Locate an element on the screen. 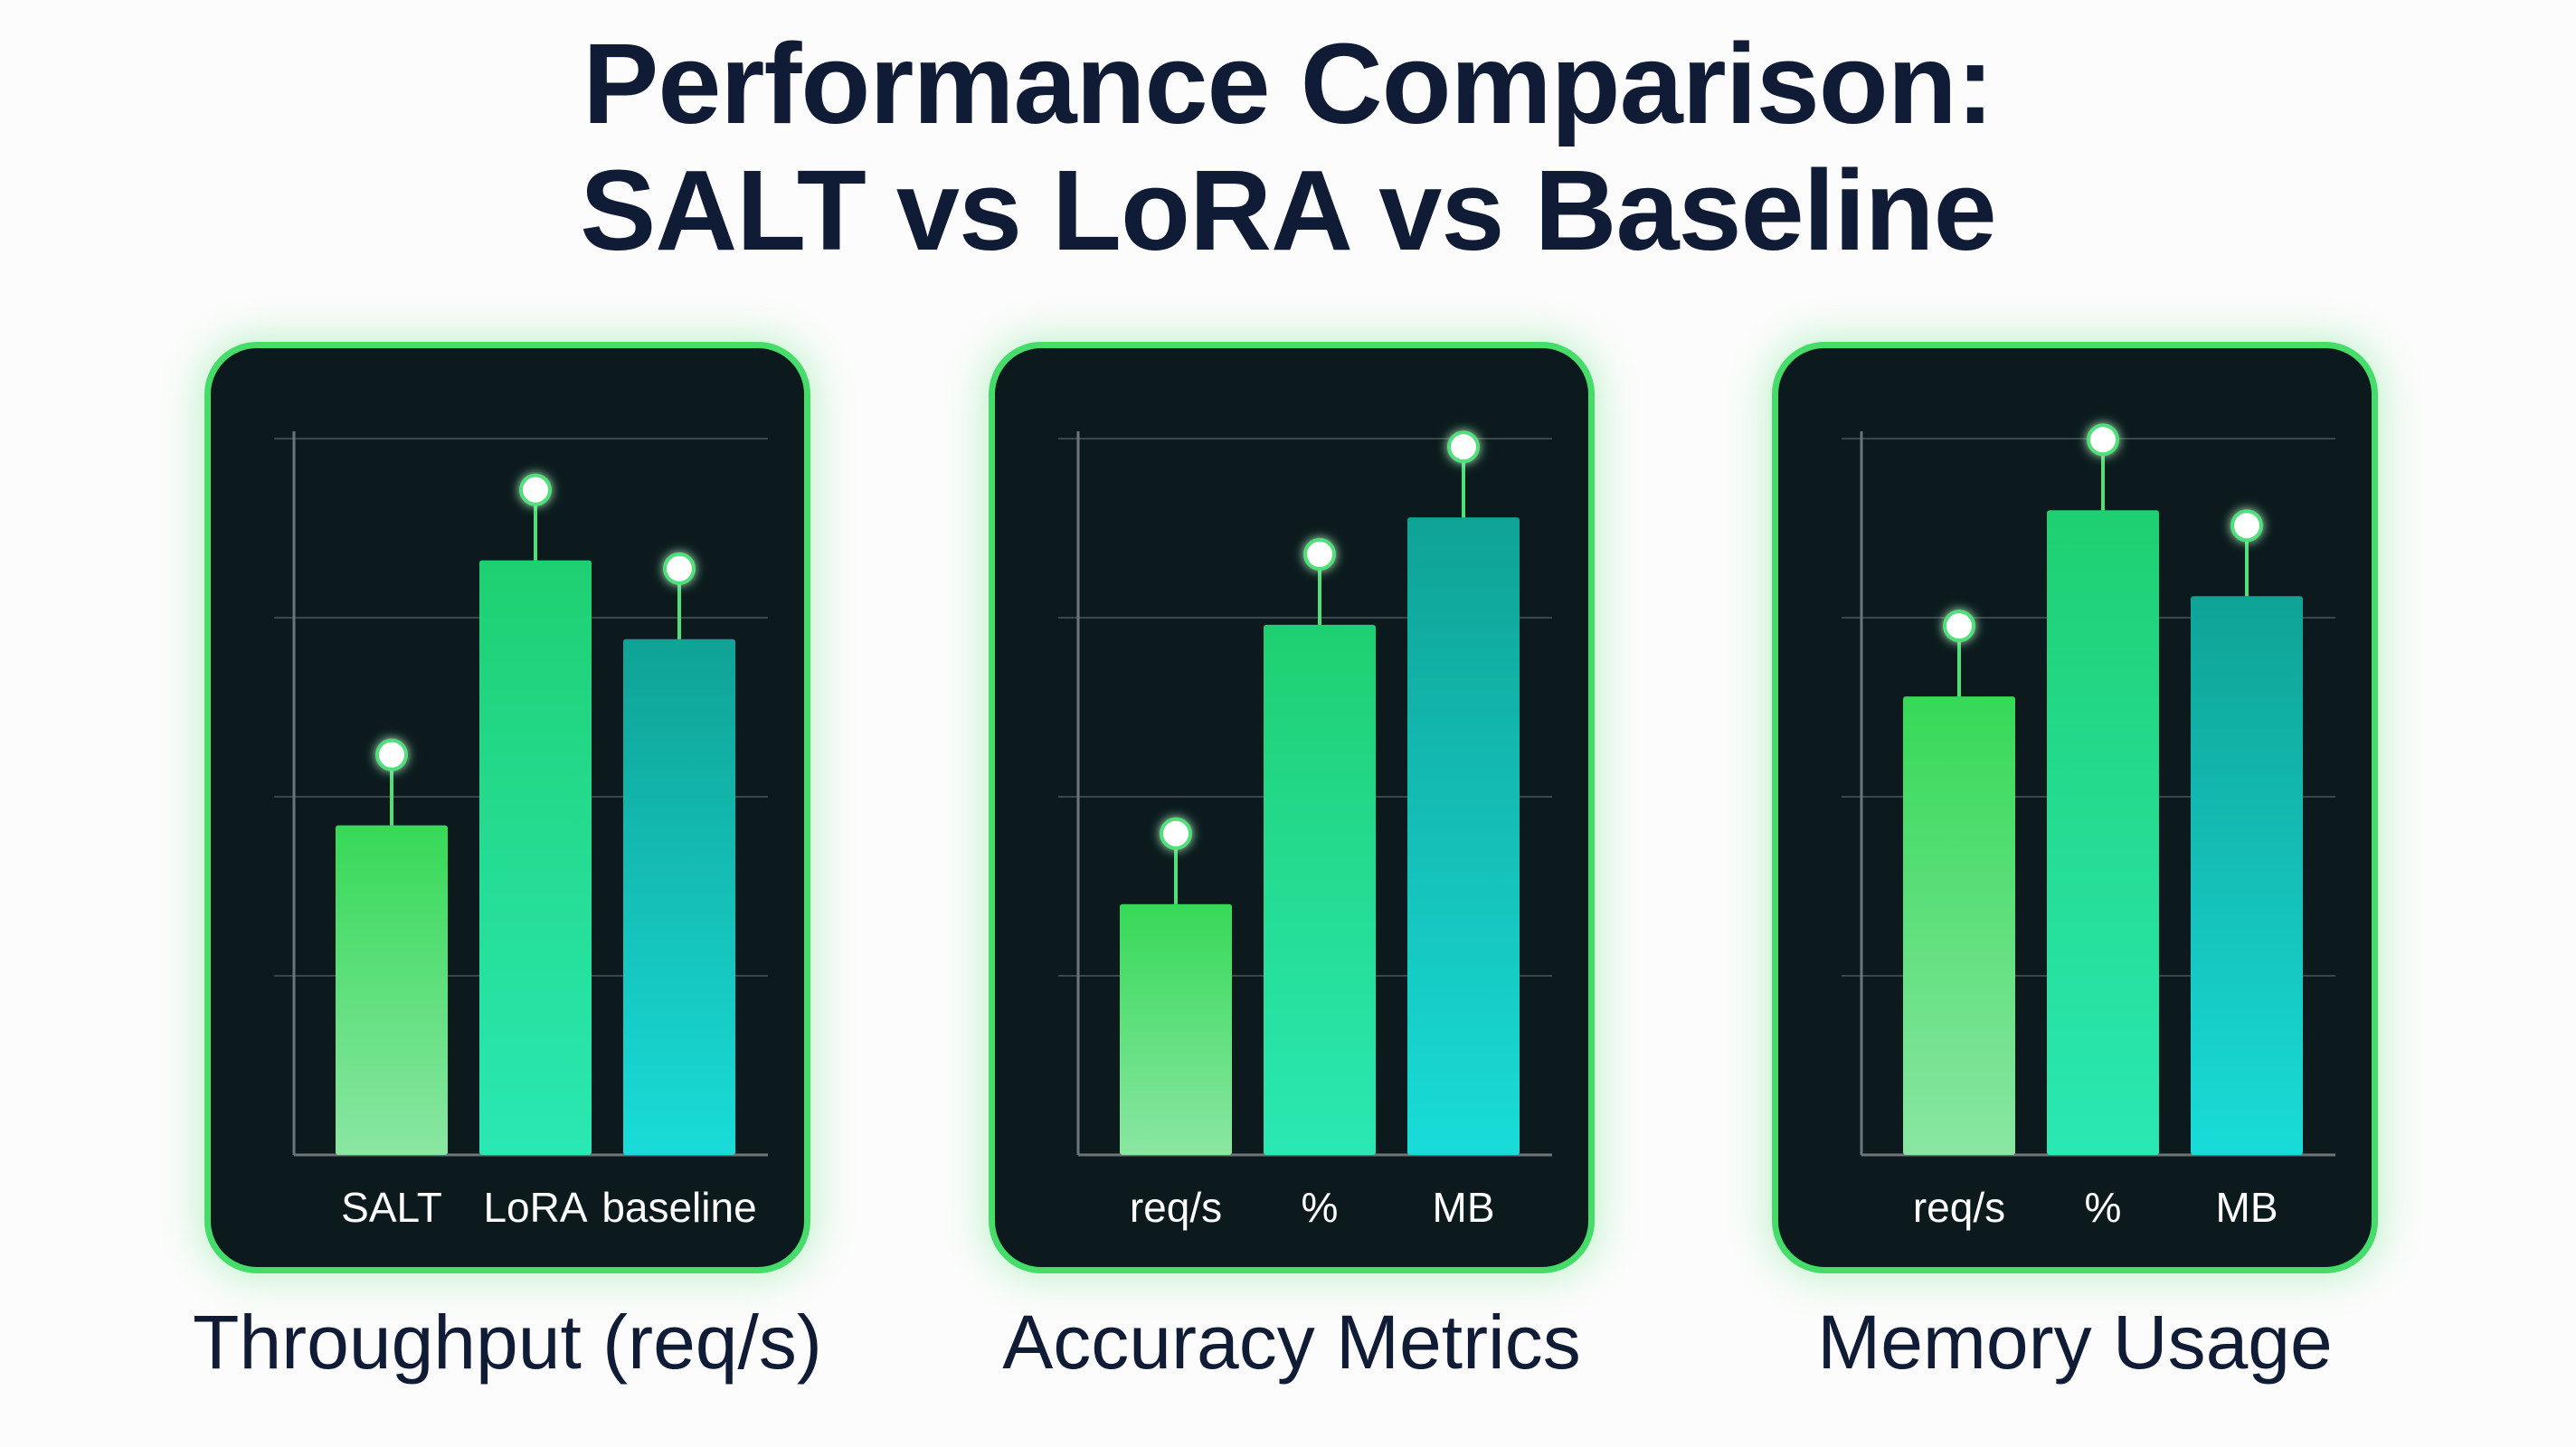 The width and height of the screenshot is (2576, 1447). chart-title-line-2: SALT vs LoRA vs Baseline is located at coordinates (1288, 210).